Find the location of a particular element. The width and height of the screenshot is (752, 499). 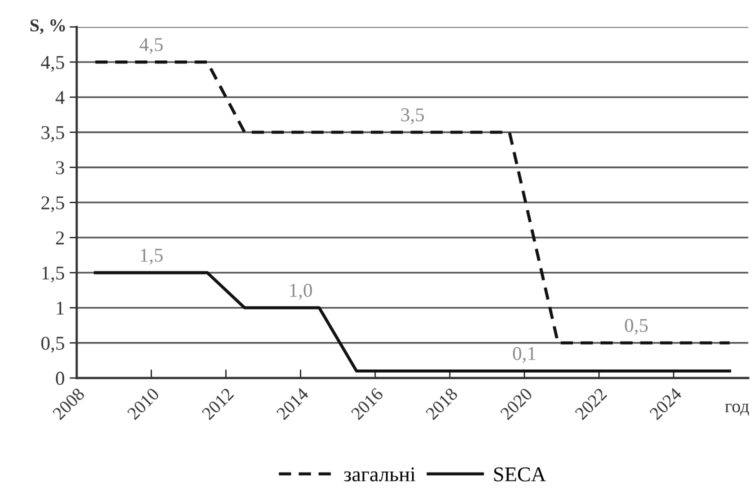

x-axis-title: год is located at coordinates (737, 410).